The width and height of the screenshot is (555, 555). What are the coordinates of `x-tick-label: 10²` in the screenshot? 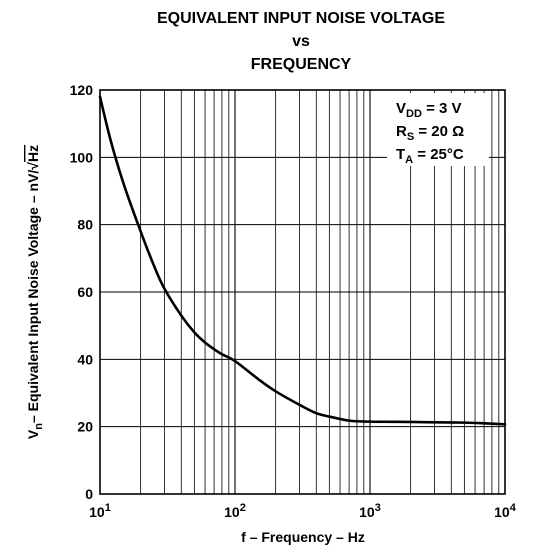 It's located at (235, 511).